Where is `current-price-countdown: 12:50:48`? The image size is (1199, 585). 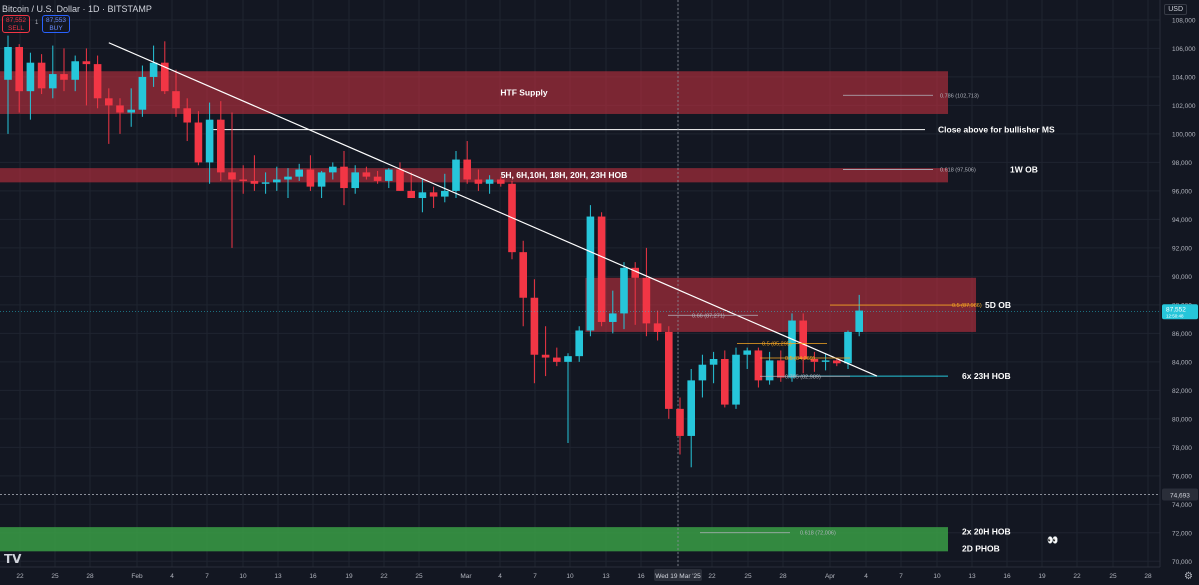 current-price-countdown: 12:50:48 is located at coordinates (1175, 315).